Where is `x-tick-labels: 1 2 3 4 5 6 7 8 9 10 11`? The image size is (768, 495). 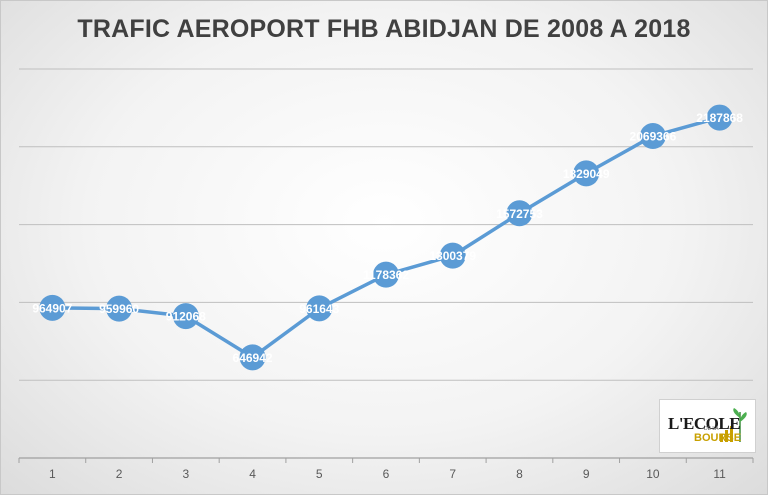 x-tick-labels: 1 2 3 4 5 6 7 8 9 10 11 is located at coordinates (387, 474).